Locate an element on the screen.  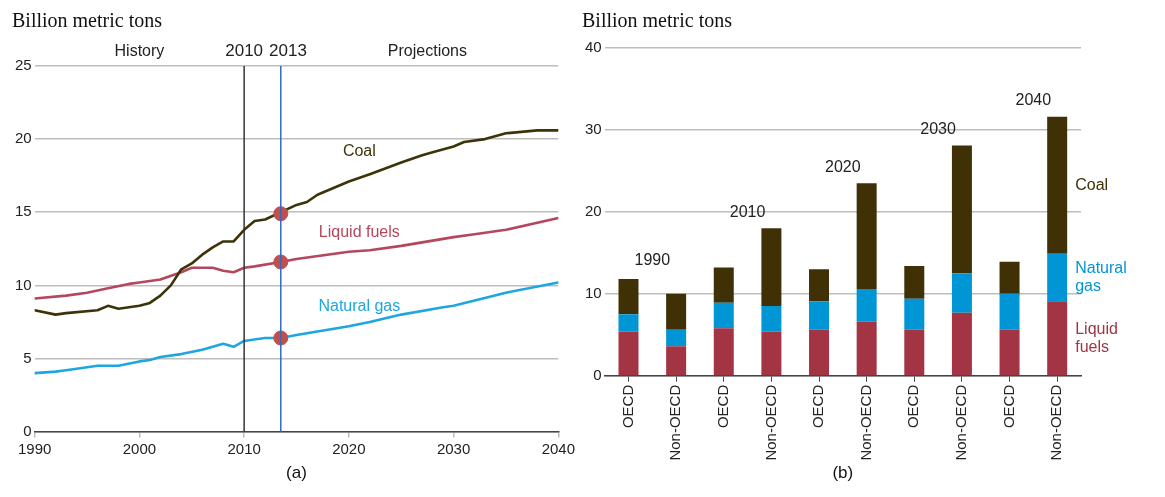
annotation: 2030 is located at coordinates (938, 128).